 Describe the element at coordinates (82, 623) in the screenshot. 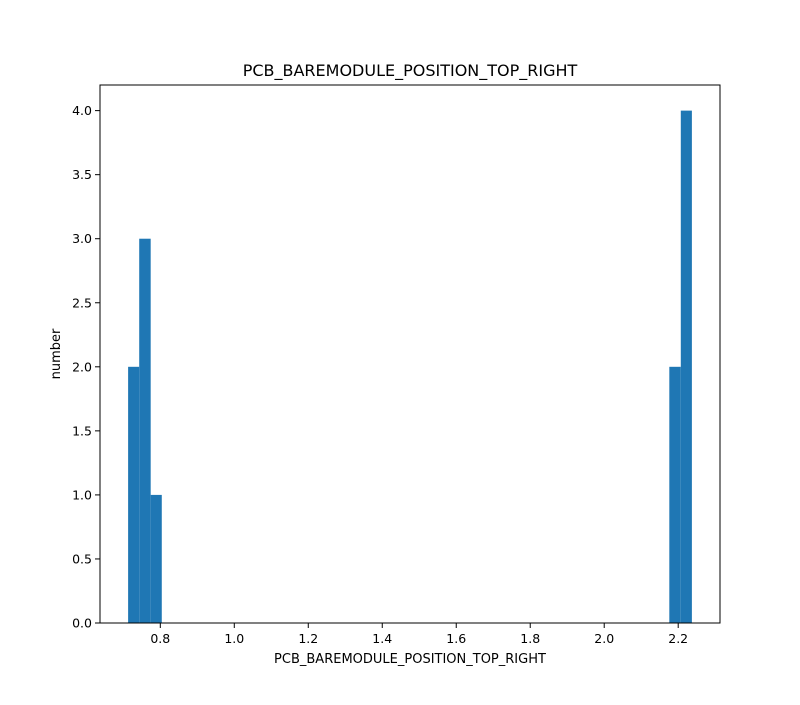

I see `y-tick-label-0: 0.0` at that location.